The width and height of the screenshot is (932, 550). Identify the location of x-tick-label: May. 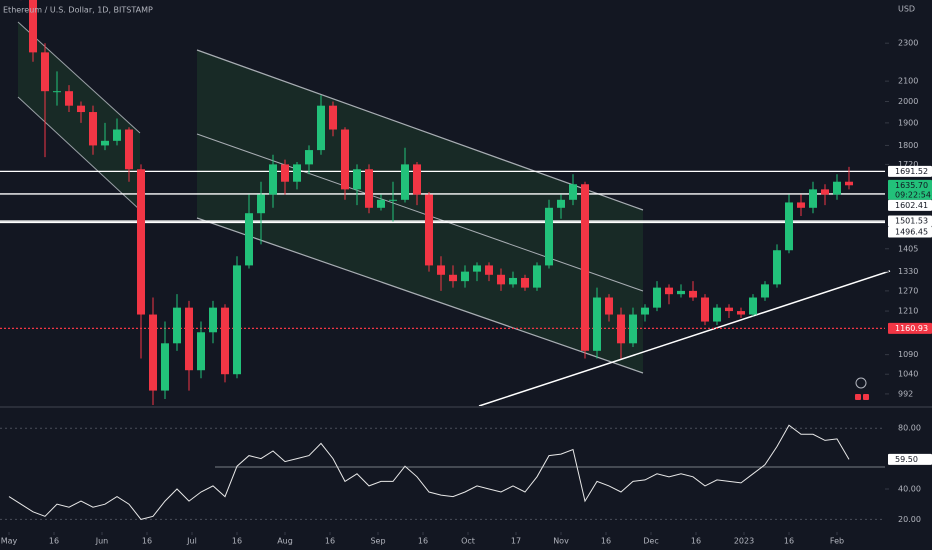
(9, 541).